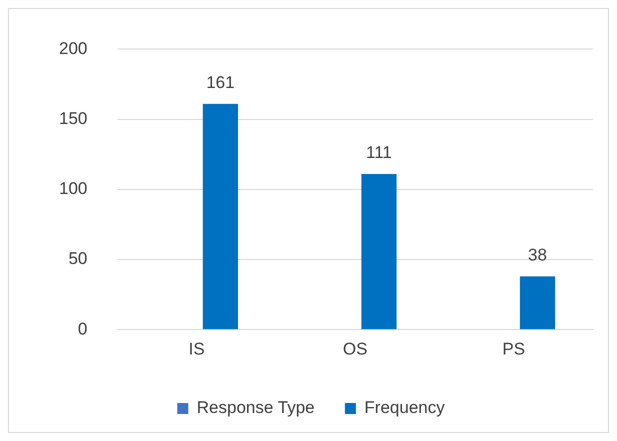 The height and width of the screenshot is (441, 617). Describe the element at coordinates (379, 152) in the screenshot. I see `data-label: 111` at that location.